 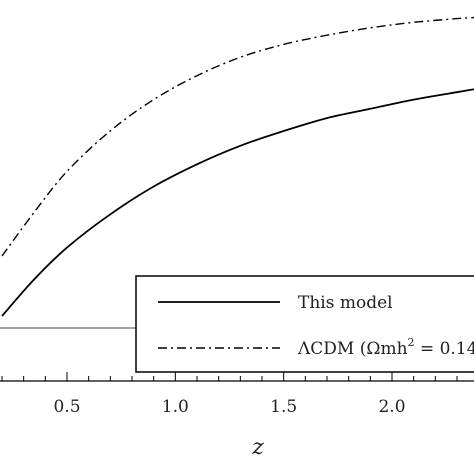 I want to click on legend: This model ΛCDM (Ωmh2 = 0.14, so click(x=304, y=324).